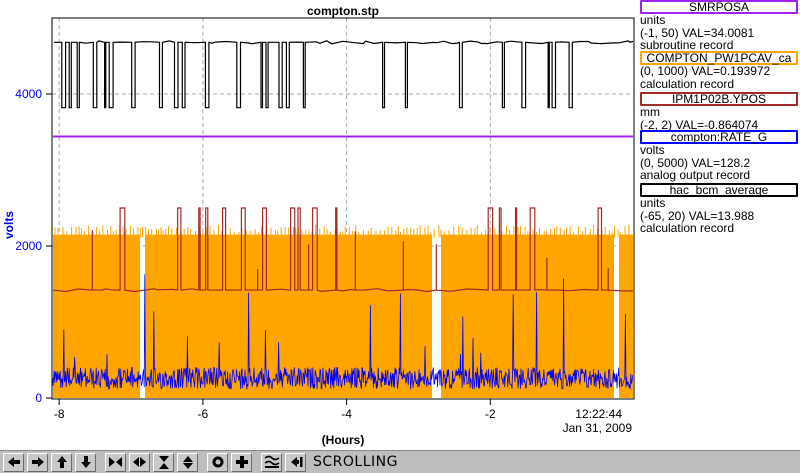  I want to click on record-icon, so click(217, 462).